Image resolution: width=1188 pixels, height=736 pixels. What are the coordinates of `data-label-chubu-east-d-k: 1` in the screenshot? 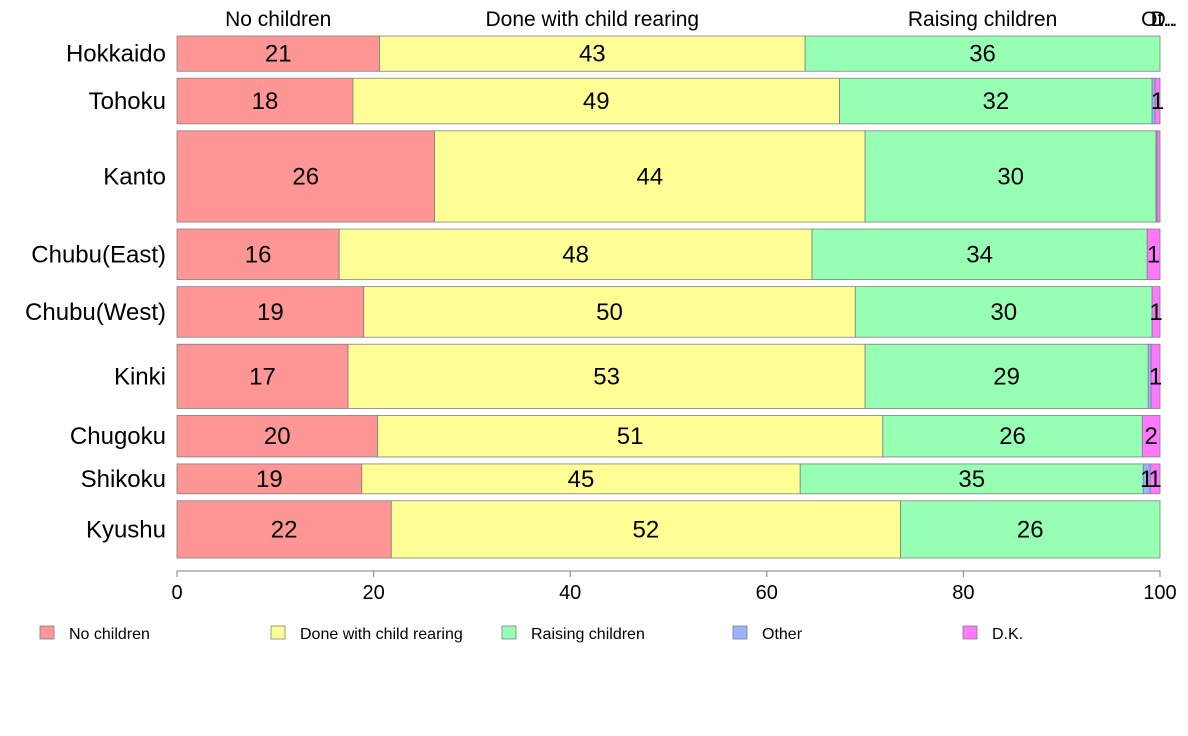 It's located at (1153, 254).